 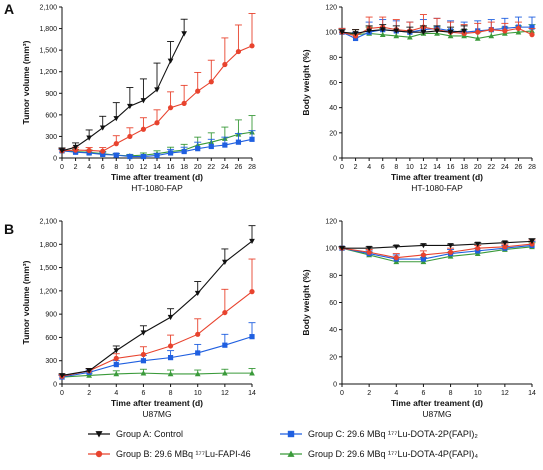 I want to click on y-tick-label: 20, so click(x=333, y=133).